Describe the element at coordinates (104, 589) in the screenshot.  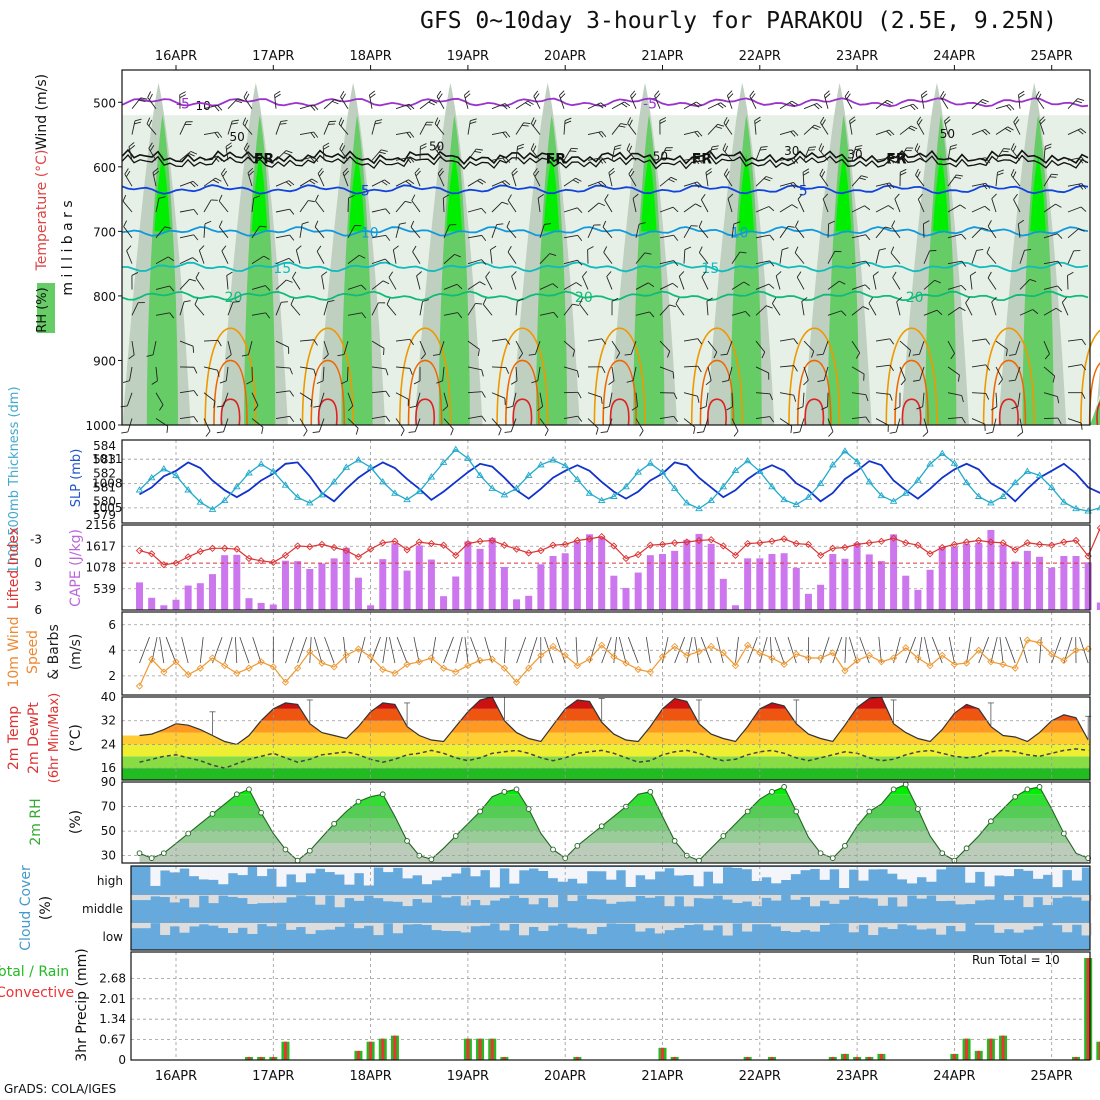
I see `cape-tick-label: 539` at that location.